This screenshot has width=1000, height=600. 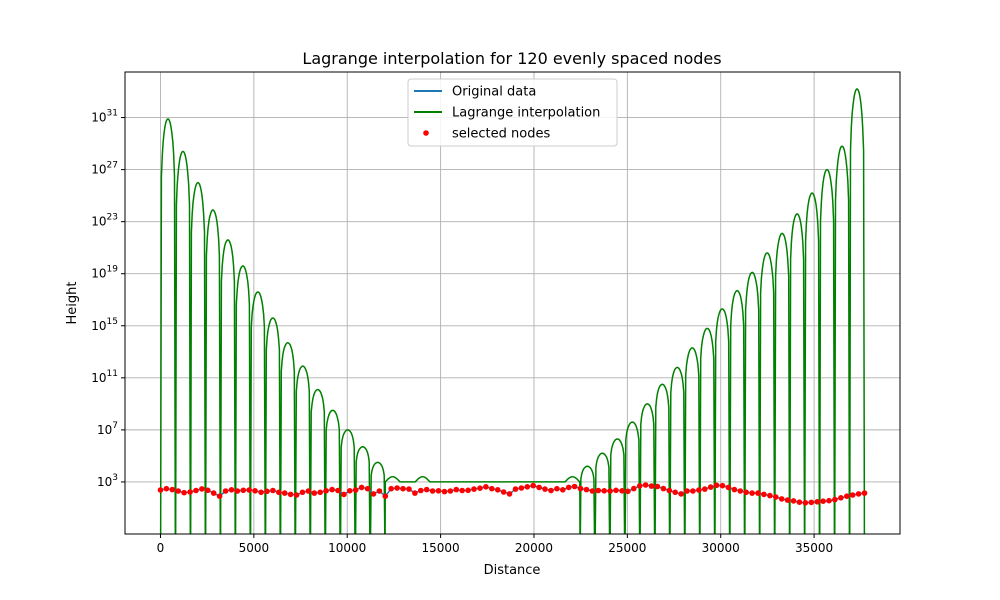 I want to click on x-tick-label: 35000, so click(x=814, y=548).